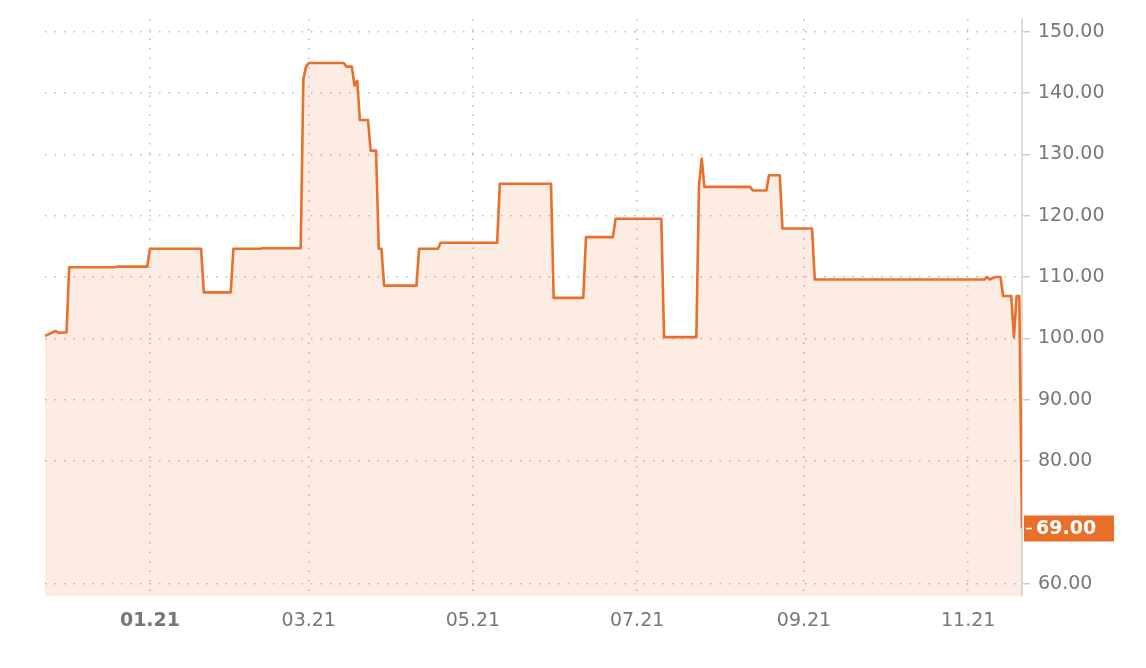 The width and height of the screenshot is (1146, 668). Describe the element at coordinates (1071, 213) in the screenshot. I see `y-tick-label: 120.00` at that location.